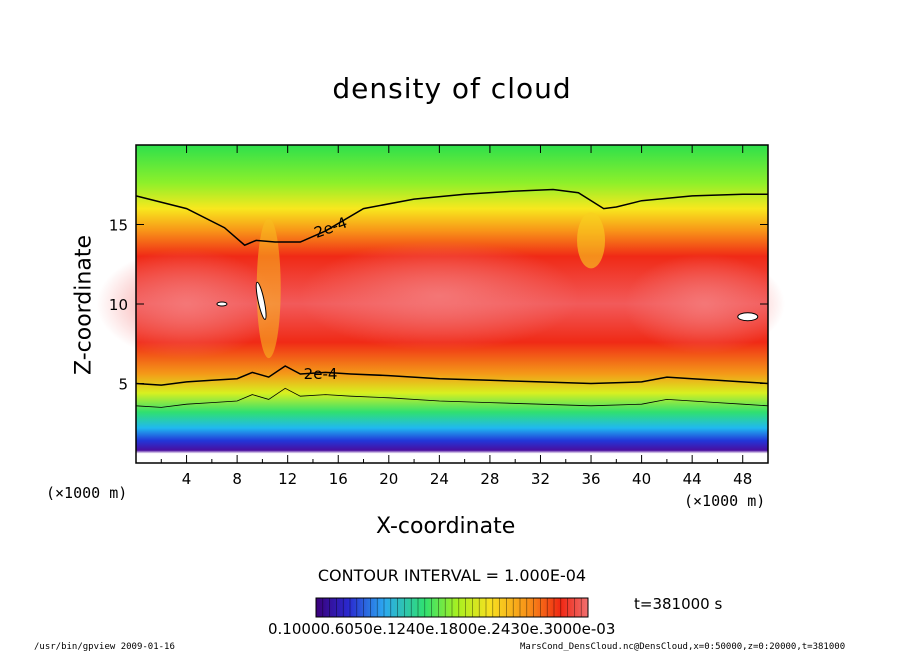  What do you see at coordinates (540, 479) in the screenshot?
I see `x-tick-label: 32` at bounding box center [540, 479].